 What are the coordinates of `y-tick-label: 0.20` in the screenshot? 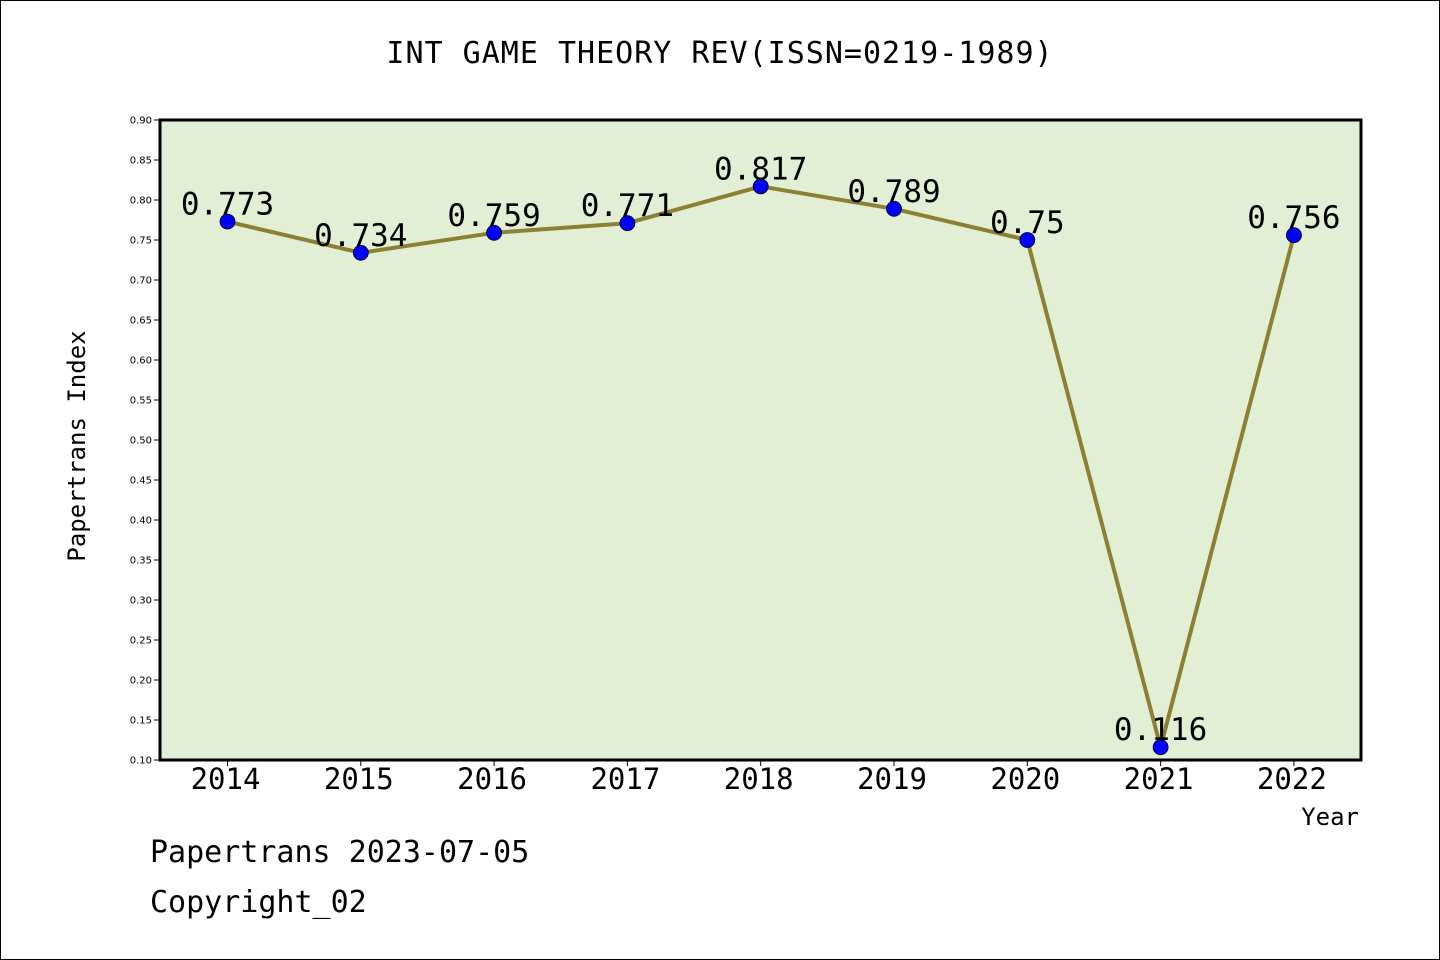 It's located at (141, 681).